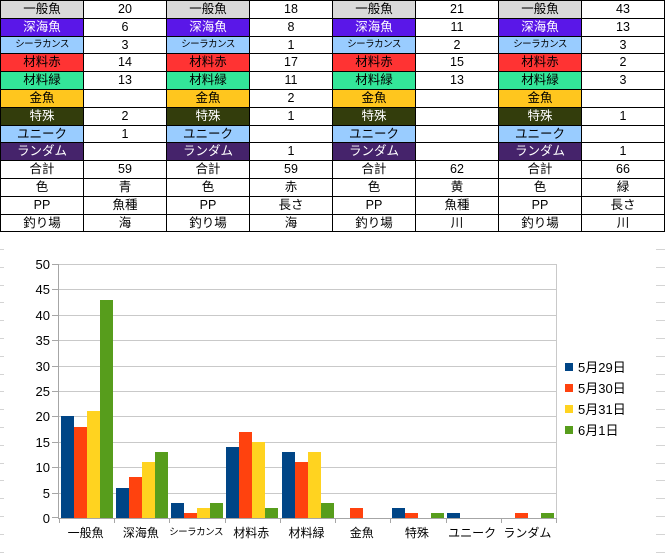  What do you see at coordinates (67, 467) in the screenshot?
I see `bar-5月29日-一般魚` at bounding box center [67, 467].